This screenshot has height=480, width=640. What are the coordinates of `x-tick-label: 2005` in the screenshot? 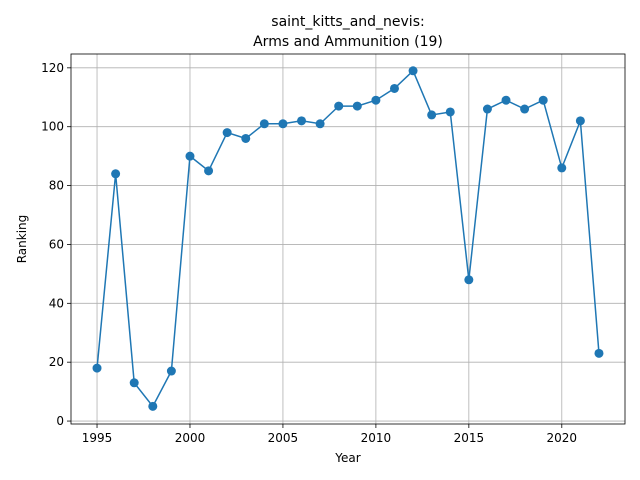 It's located at (283, 438).